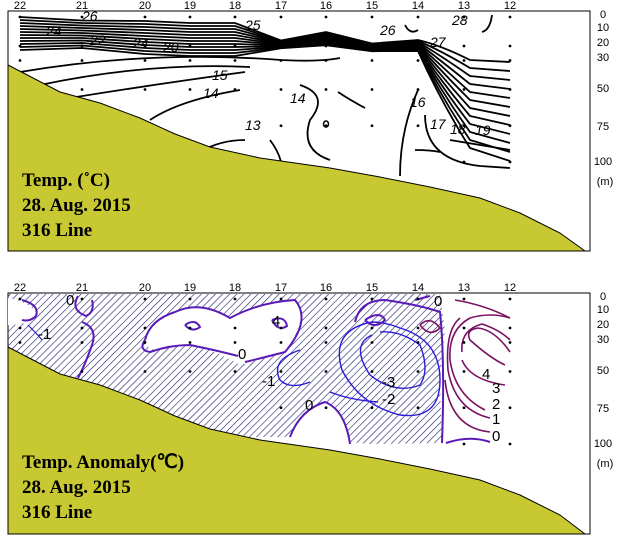 The width and height of the screenshot is (620, 554). Describe the element at coordinates (190, 288) in the screenshot. I see `station-label: 19` at that location.